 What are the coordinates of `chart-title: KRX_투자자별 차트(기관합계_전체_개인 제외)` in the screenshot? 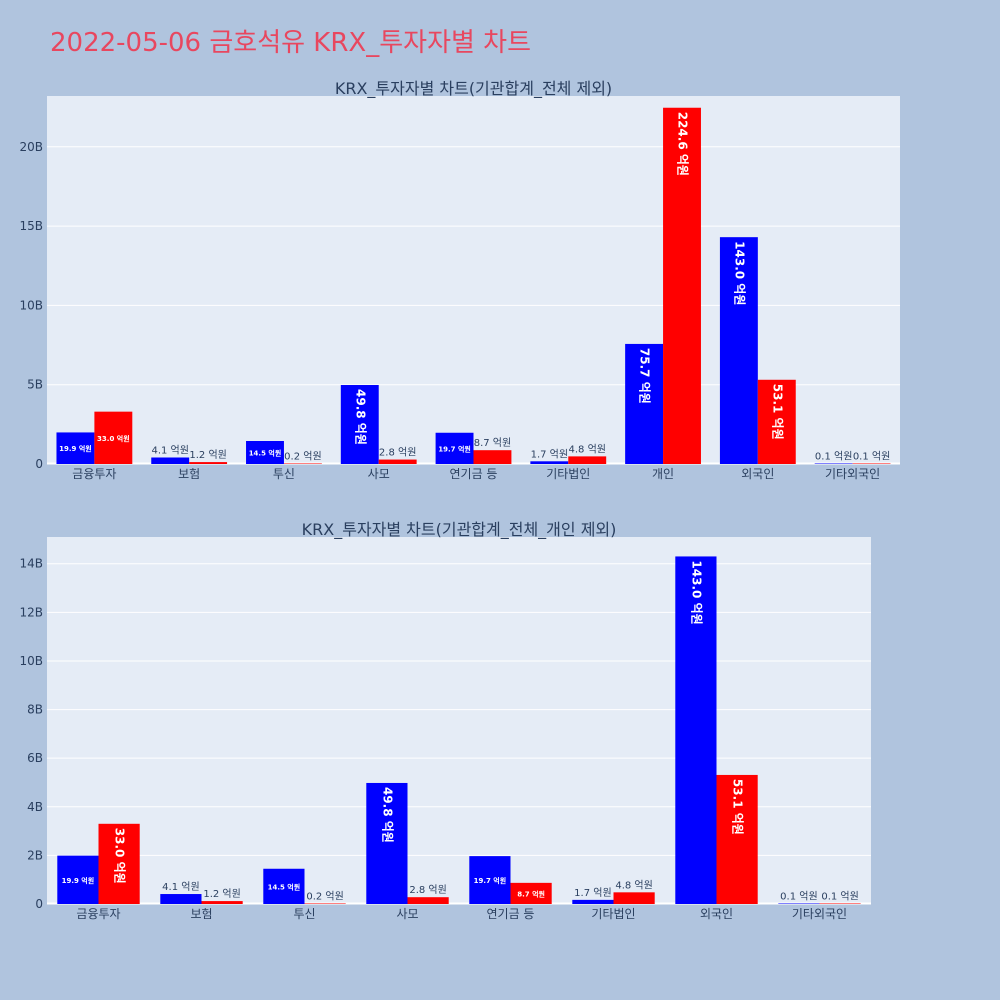 It's located at (459, 530).